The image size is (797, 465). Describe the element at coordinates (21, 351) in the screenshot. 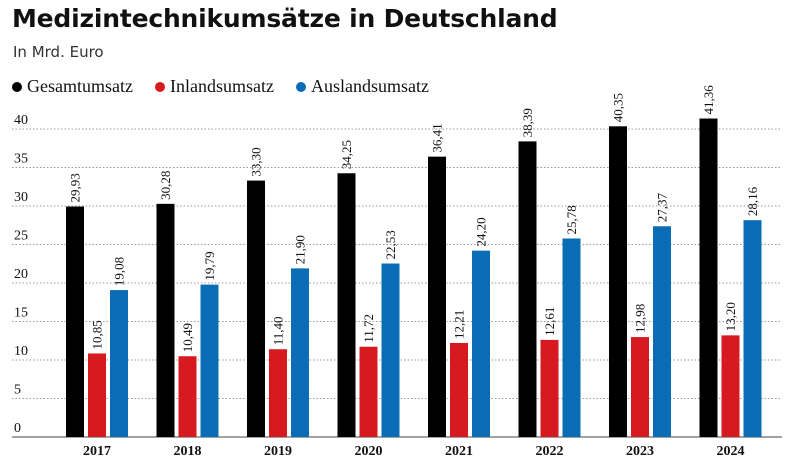

I see `y-tick-label: 10` at that location.